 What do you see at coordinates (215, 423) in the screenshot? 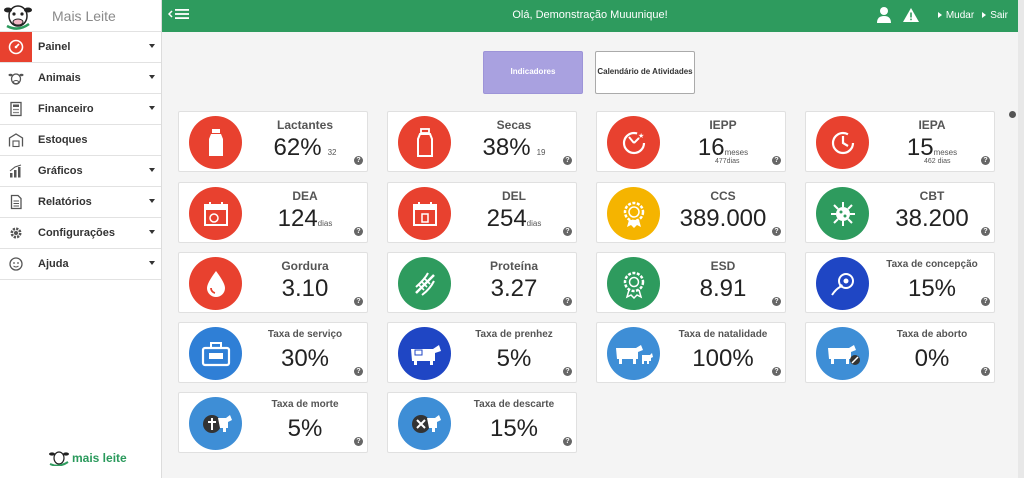
I see `cow-death-icon` at bounding box center [215, 423].